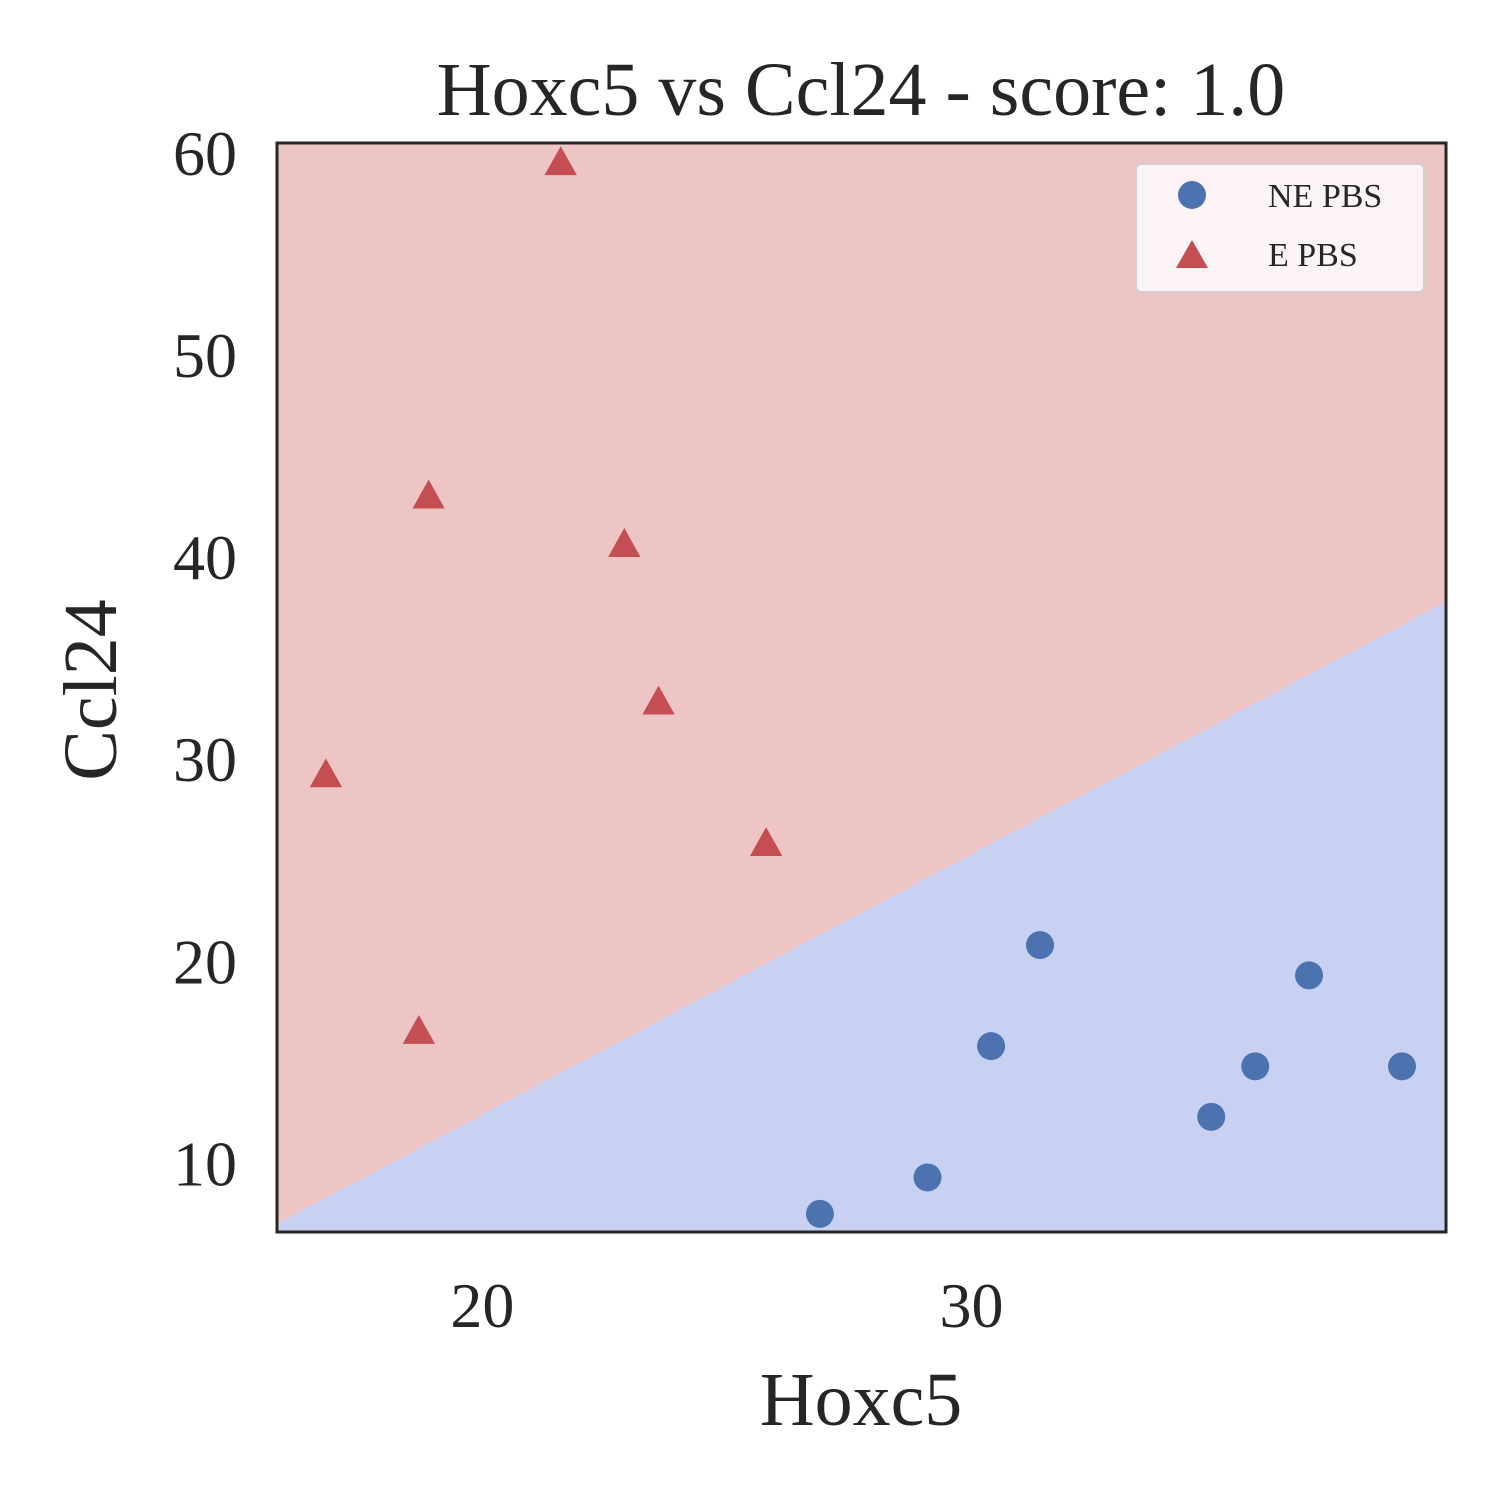 Image resolution: width=1500 pixels, height=1500 pixels. I want to click on x-tick-label: 30, so click(972, 1305).